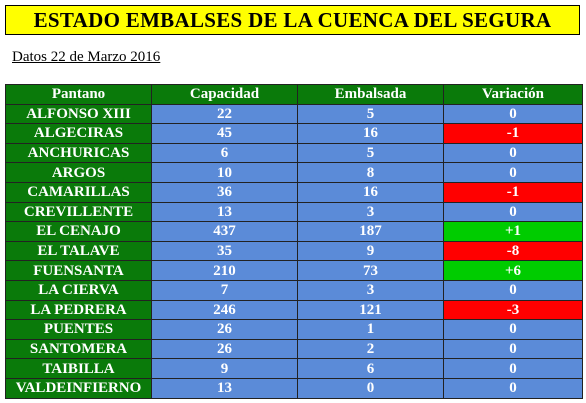 The height and width of the screenshot is (403, 586). What do you see at coordinates (224, 153) in the screenshot?
I see `capacity-cell: 6` at bounding box center [224, 153].